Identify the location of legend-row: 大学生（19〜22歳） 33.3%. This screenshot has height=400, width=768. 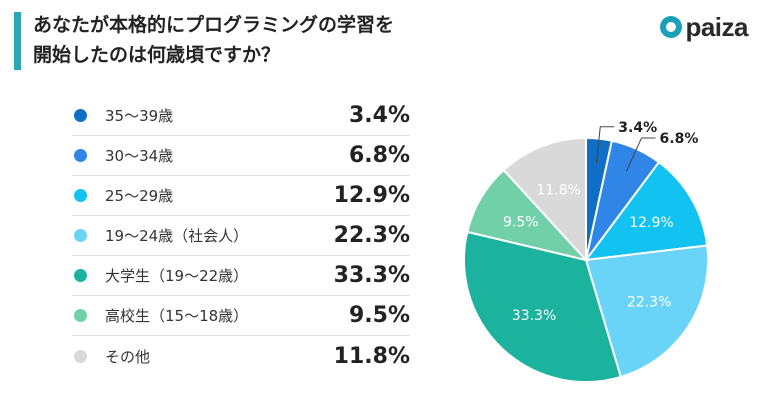
(241, 276).